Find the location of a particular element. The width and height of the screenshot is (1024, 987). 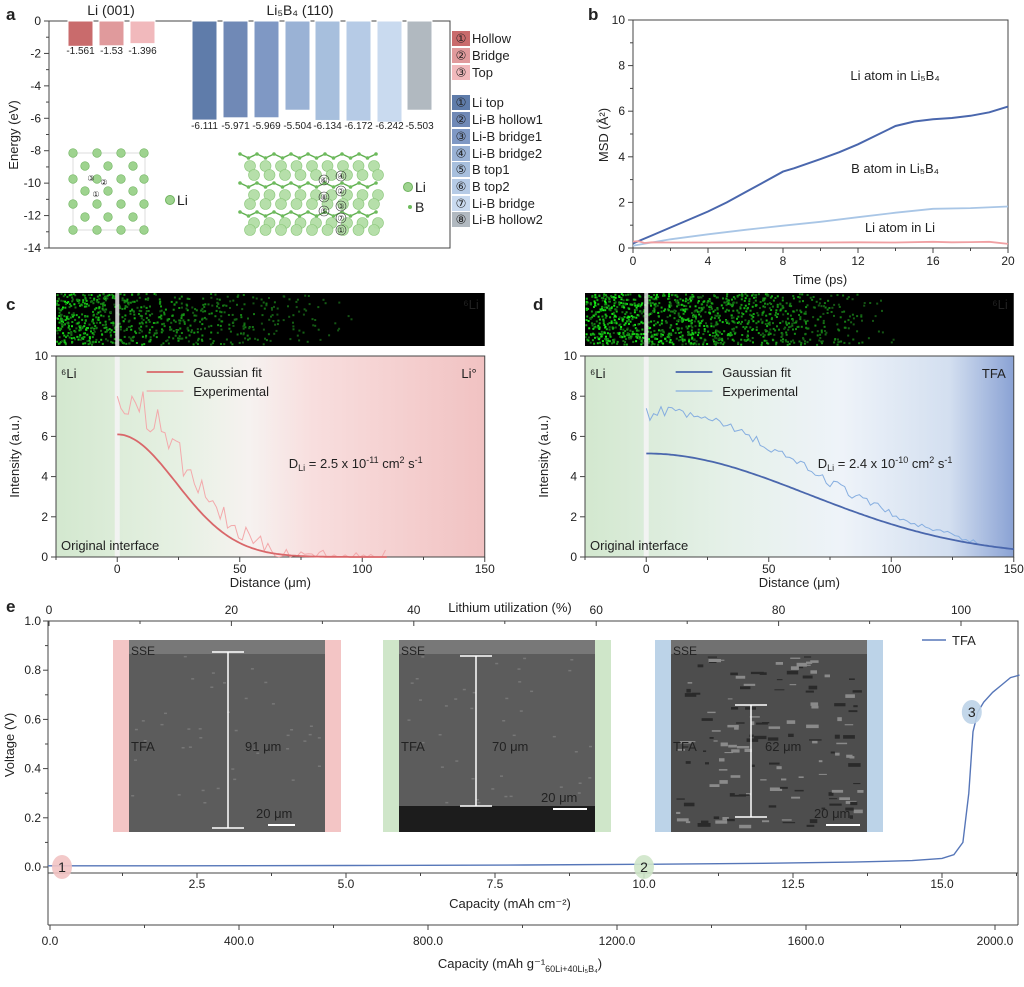

text-part: cm is located at coordinates (918, 463).